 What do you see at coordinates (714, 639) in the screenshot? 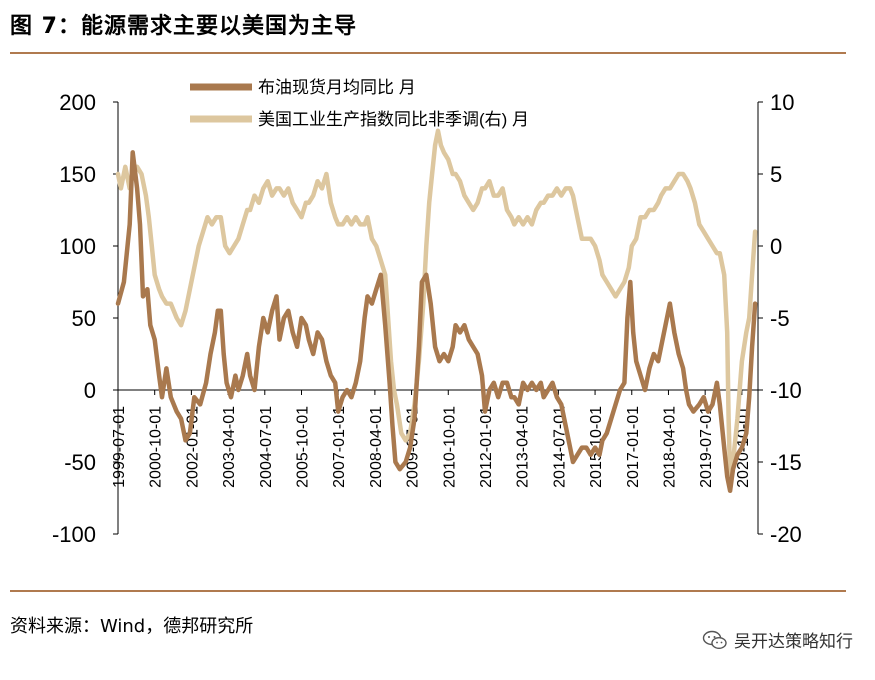
I see `wechat-icon` at bounding box center [714, 639].